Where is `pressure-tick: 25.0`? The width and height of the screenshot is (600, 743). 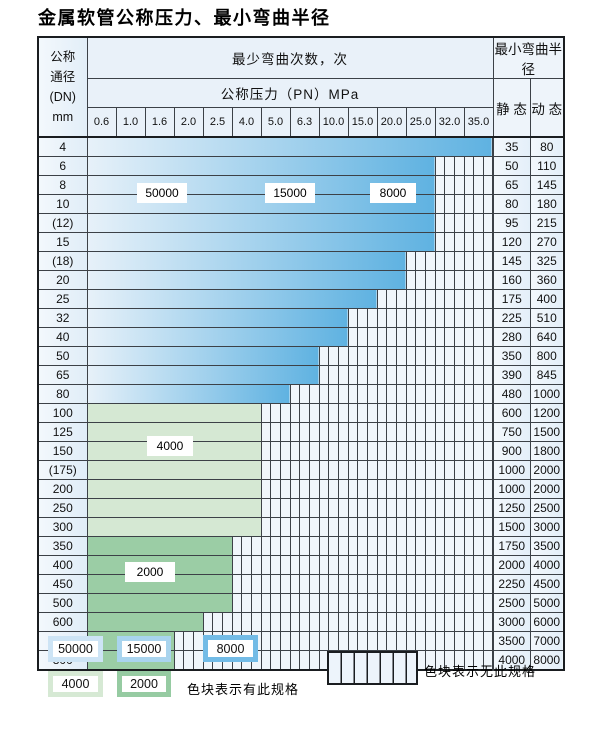 pressure-tick: 25.0 is located at coordinates (420, 122).